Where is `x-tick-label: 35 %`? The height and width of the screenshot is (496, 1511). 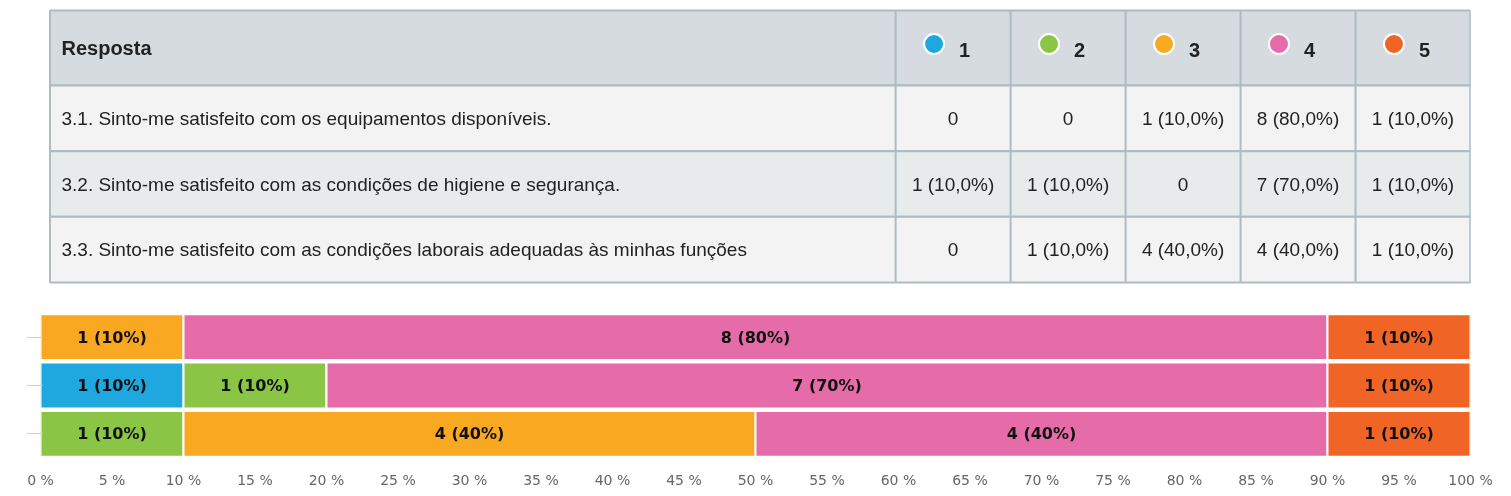
x-tick-label: 35 % is located at coordinates (541, 479).